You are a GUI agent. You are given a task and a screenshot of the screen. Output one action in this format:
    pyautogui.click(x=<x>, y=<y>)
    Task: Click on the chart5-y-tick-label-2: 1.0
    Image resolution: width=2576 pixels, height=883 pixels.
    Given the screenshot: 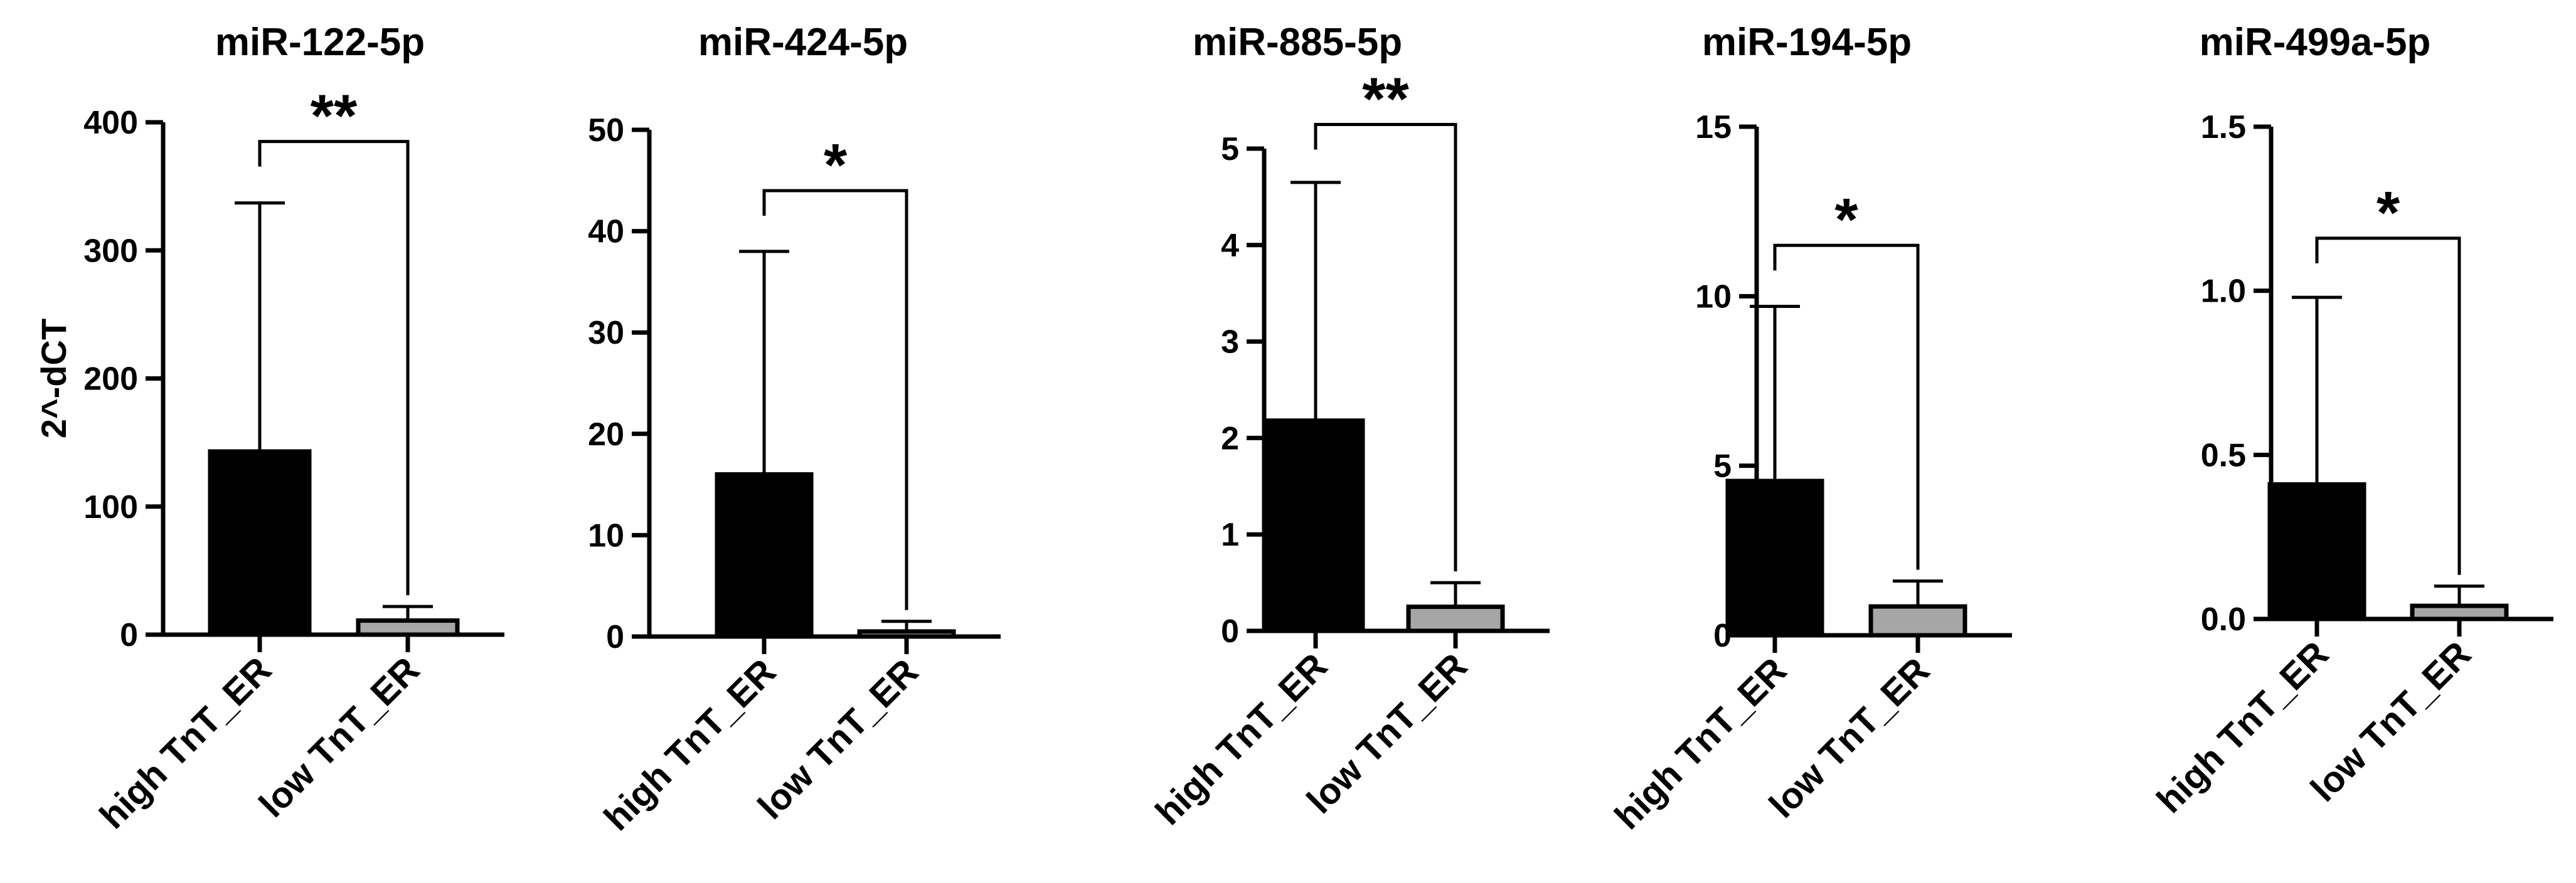 What is the action you would take?
    pyautogui.click(x=2223, y=291)
    